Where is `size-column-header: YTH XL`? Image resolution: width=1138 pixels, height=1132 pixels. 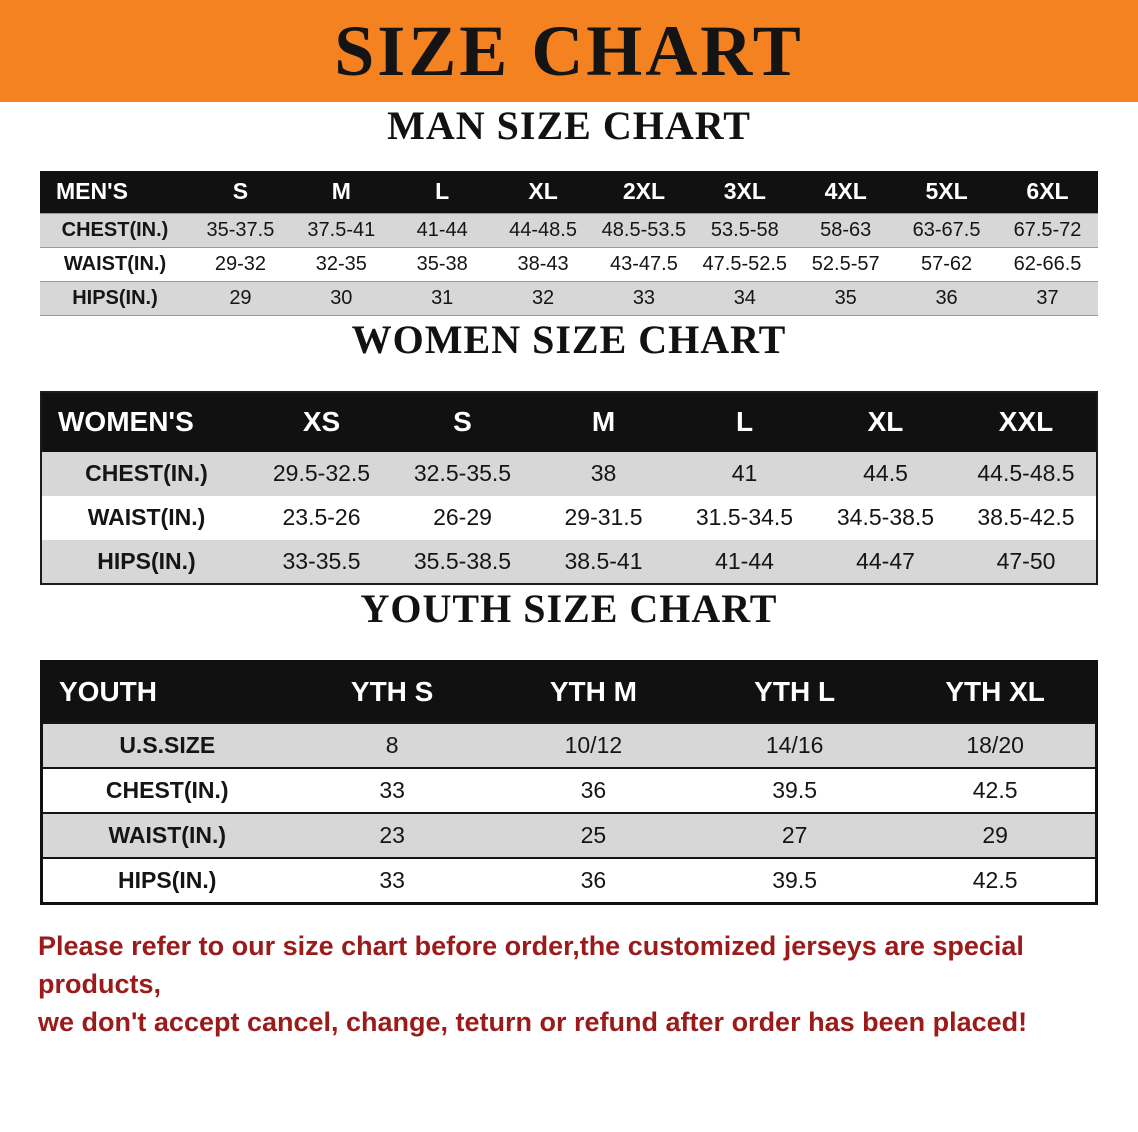
size-column-header: YTH XL is located at coordinates (996, 692).